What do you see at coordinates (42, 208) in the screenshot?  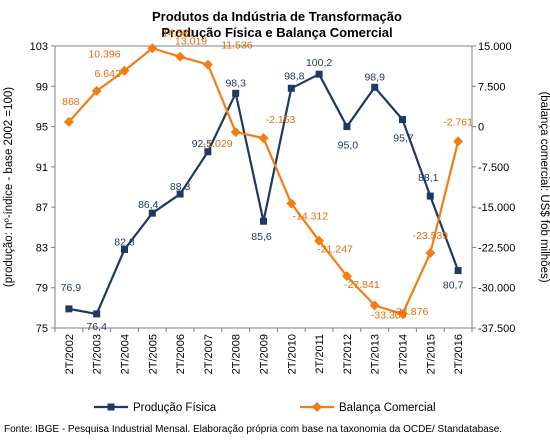 I see `y-left-tick-label: 87` at bounding box center [42, 208].